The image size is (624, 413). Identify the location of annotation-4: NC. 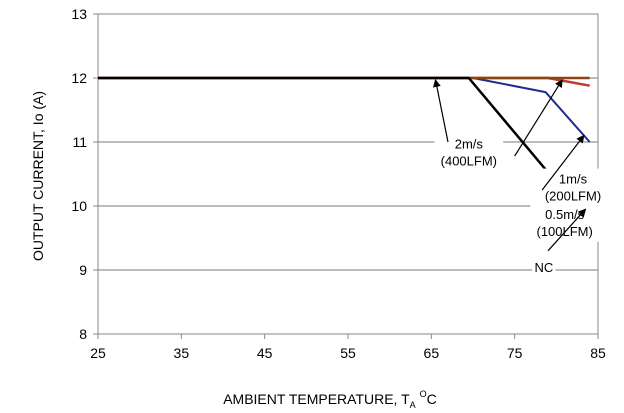
(559, 243).